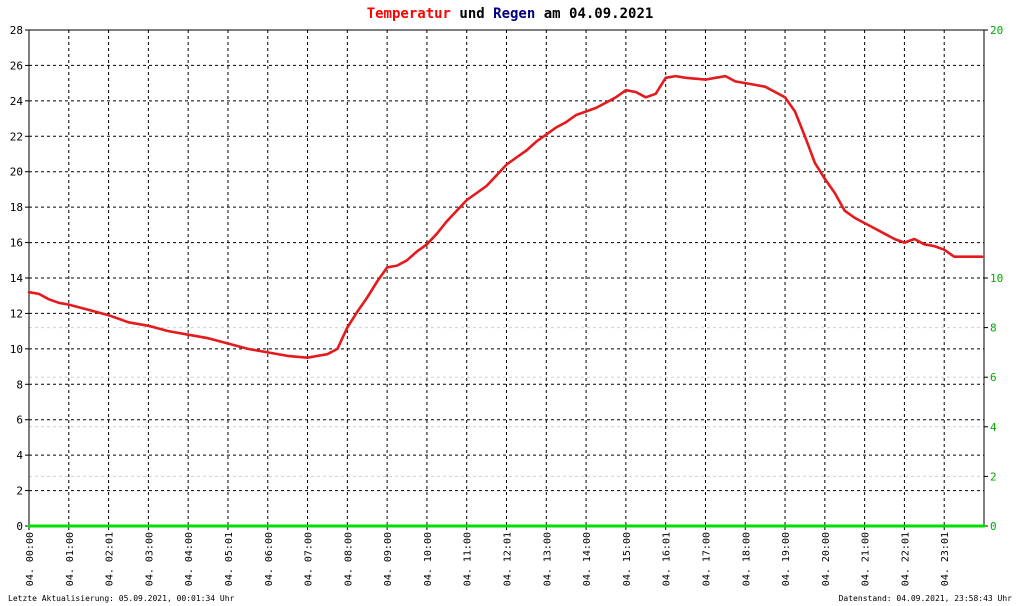 The width and height of the screenshot is (1020, 606). I want to click on y-tick-label: 12, so click(16, 313).